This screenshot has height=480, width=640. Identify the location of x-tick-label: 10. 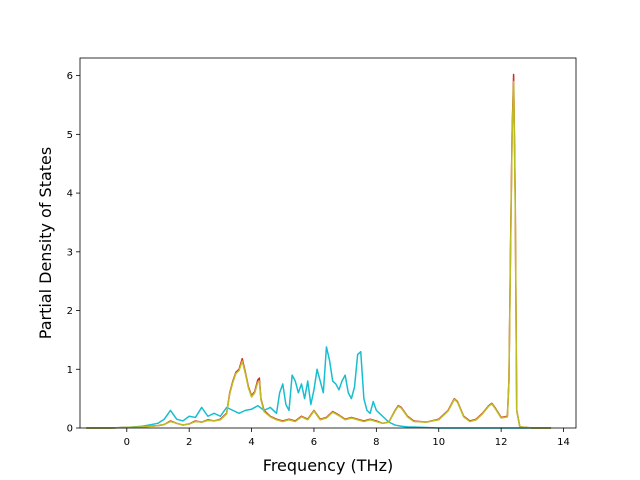
(438, 442).